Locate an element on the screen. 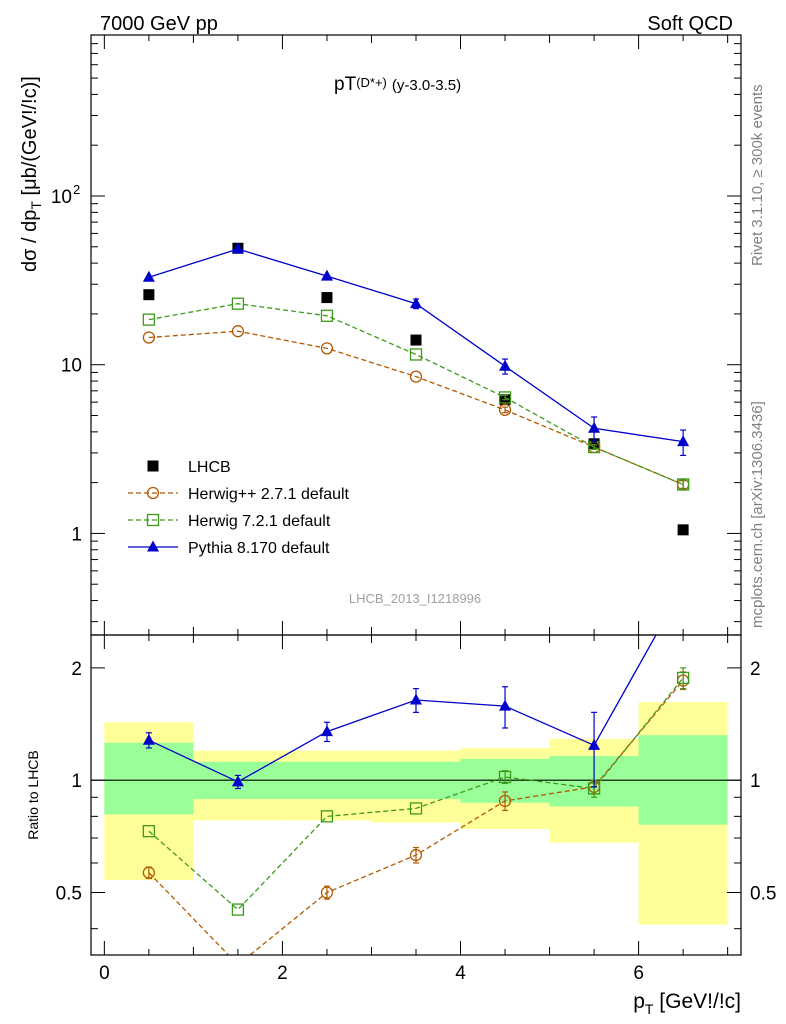  ratio-band-green is located at coordinates (149, 778).